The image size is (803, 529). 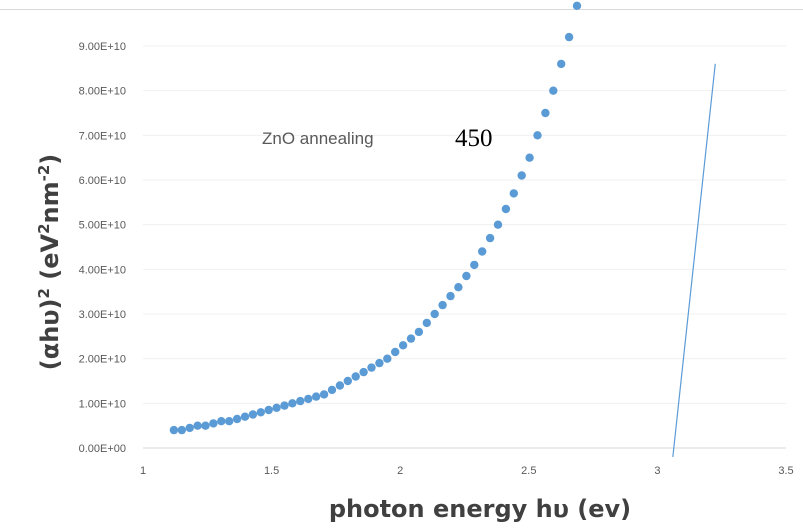 I want to click on y-title-mid: (eV, so click(x=50, y=261).